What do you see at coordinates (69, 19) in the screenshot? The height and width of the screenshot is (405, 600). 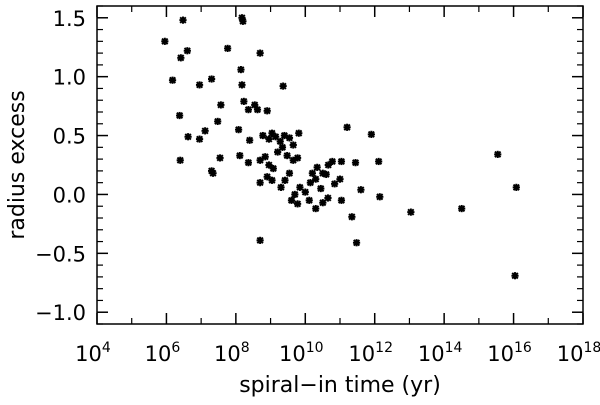 I see `y-tick-label: 1.5` at bounding box center [69, 19].